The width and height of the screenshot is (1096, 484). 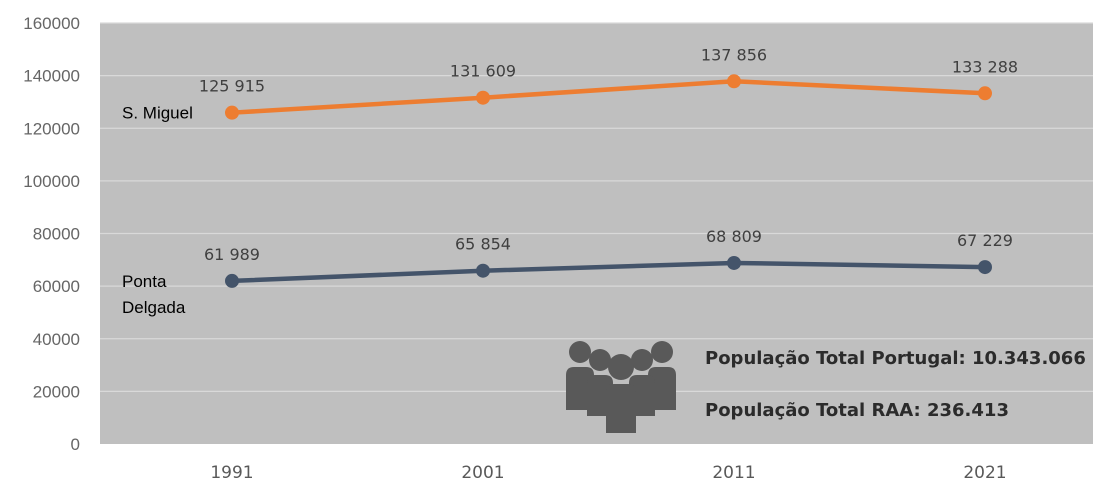 I want to click on data-label: 125 915, so click(x=232, y=86).